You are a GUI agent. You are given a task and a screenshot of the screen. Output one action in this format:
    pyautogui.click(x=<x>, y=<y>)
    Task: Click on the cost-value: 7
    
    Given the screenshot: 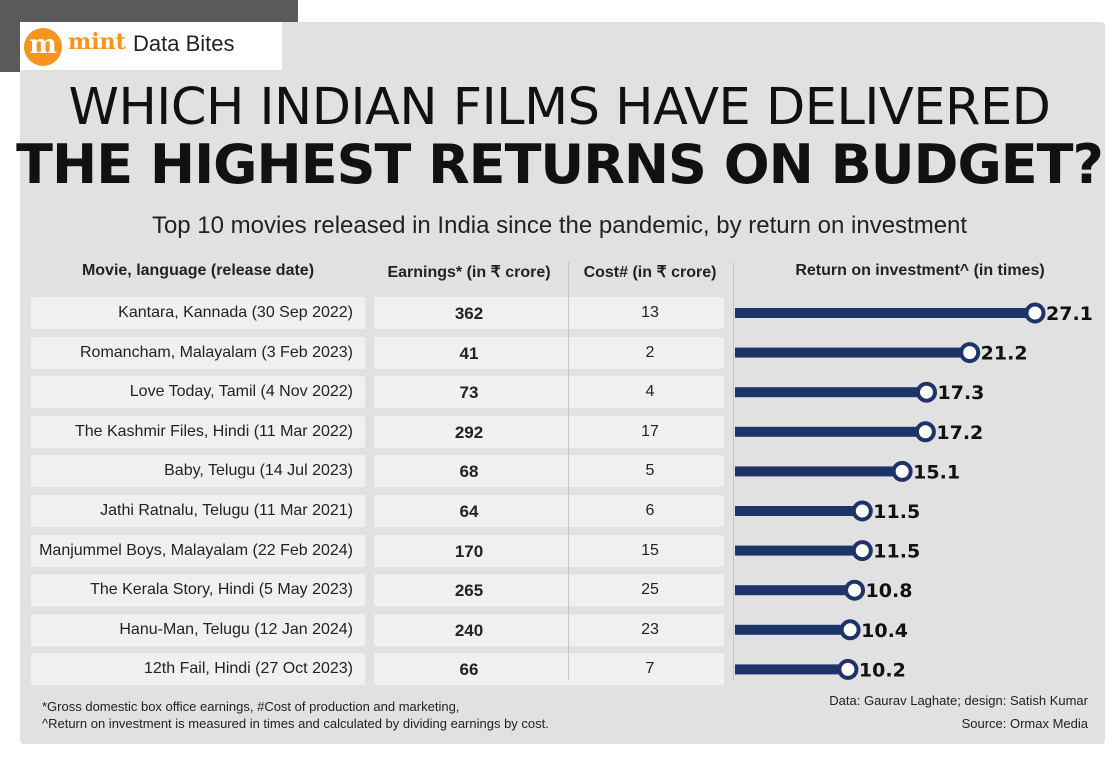 What is the action you would take?
    pyautogui.click(x=650, y=669)
    